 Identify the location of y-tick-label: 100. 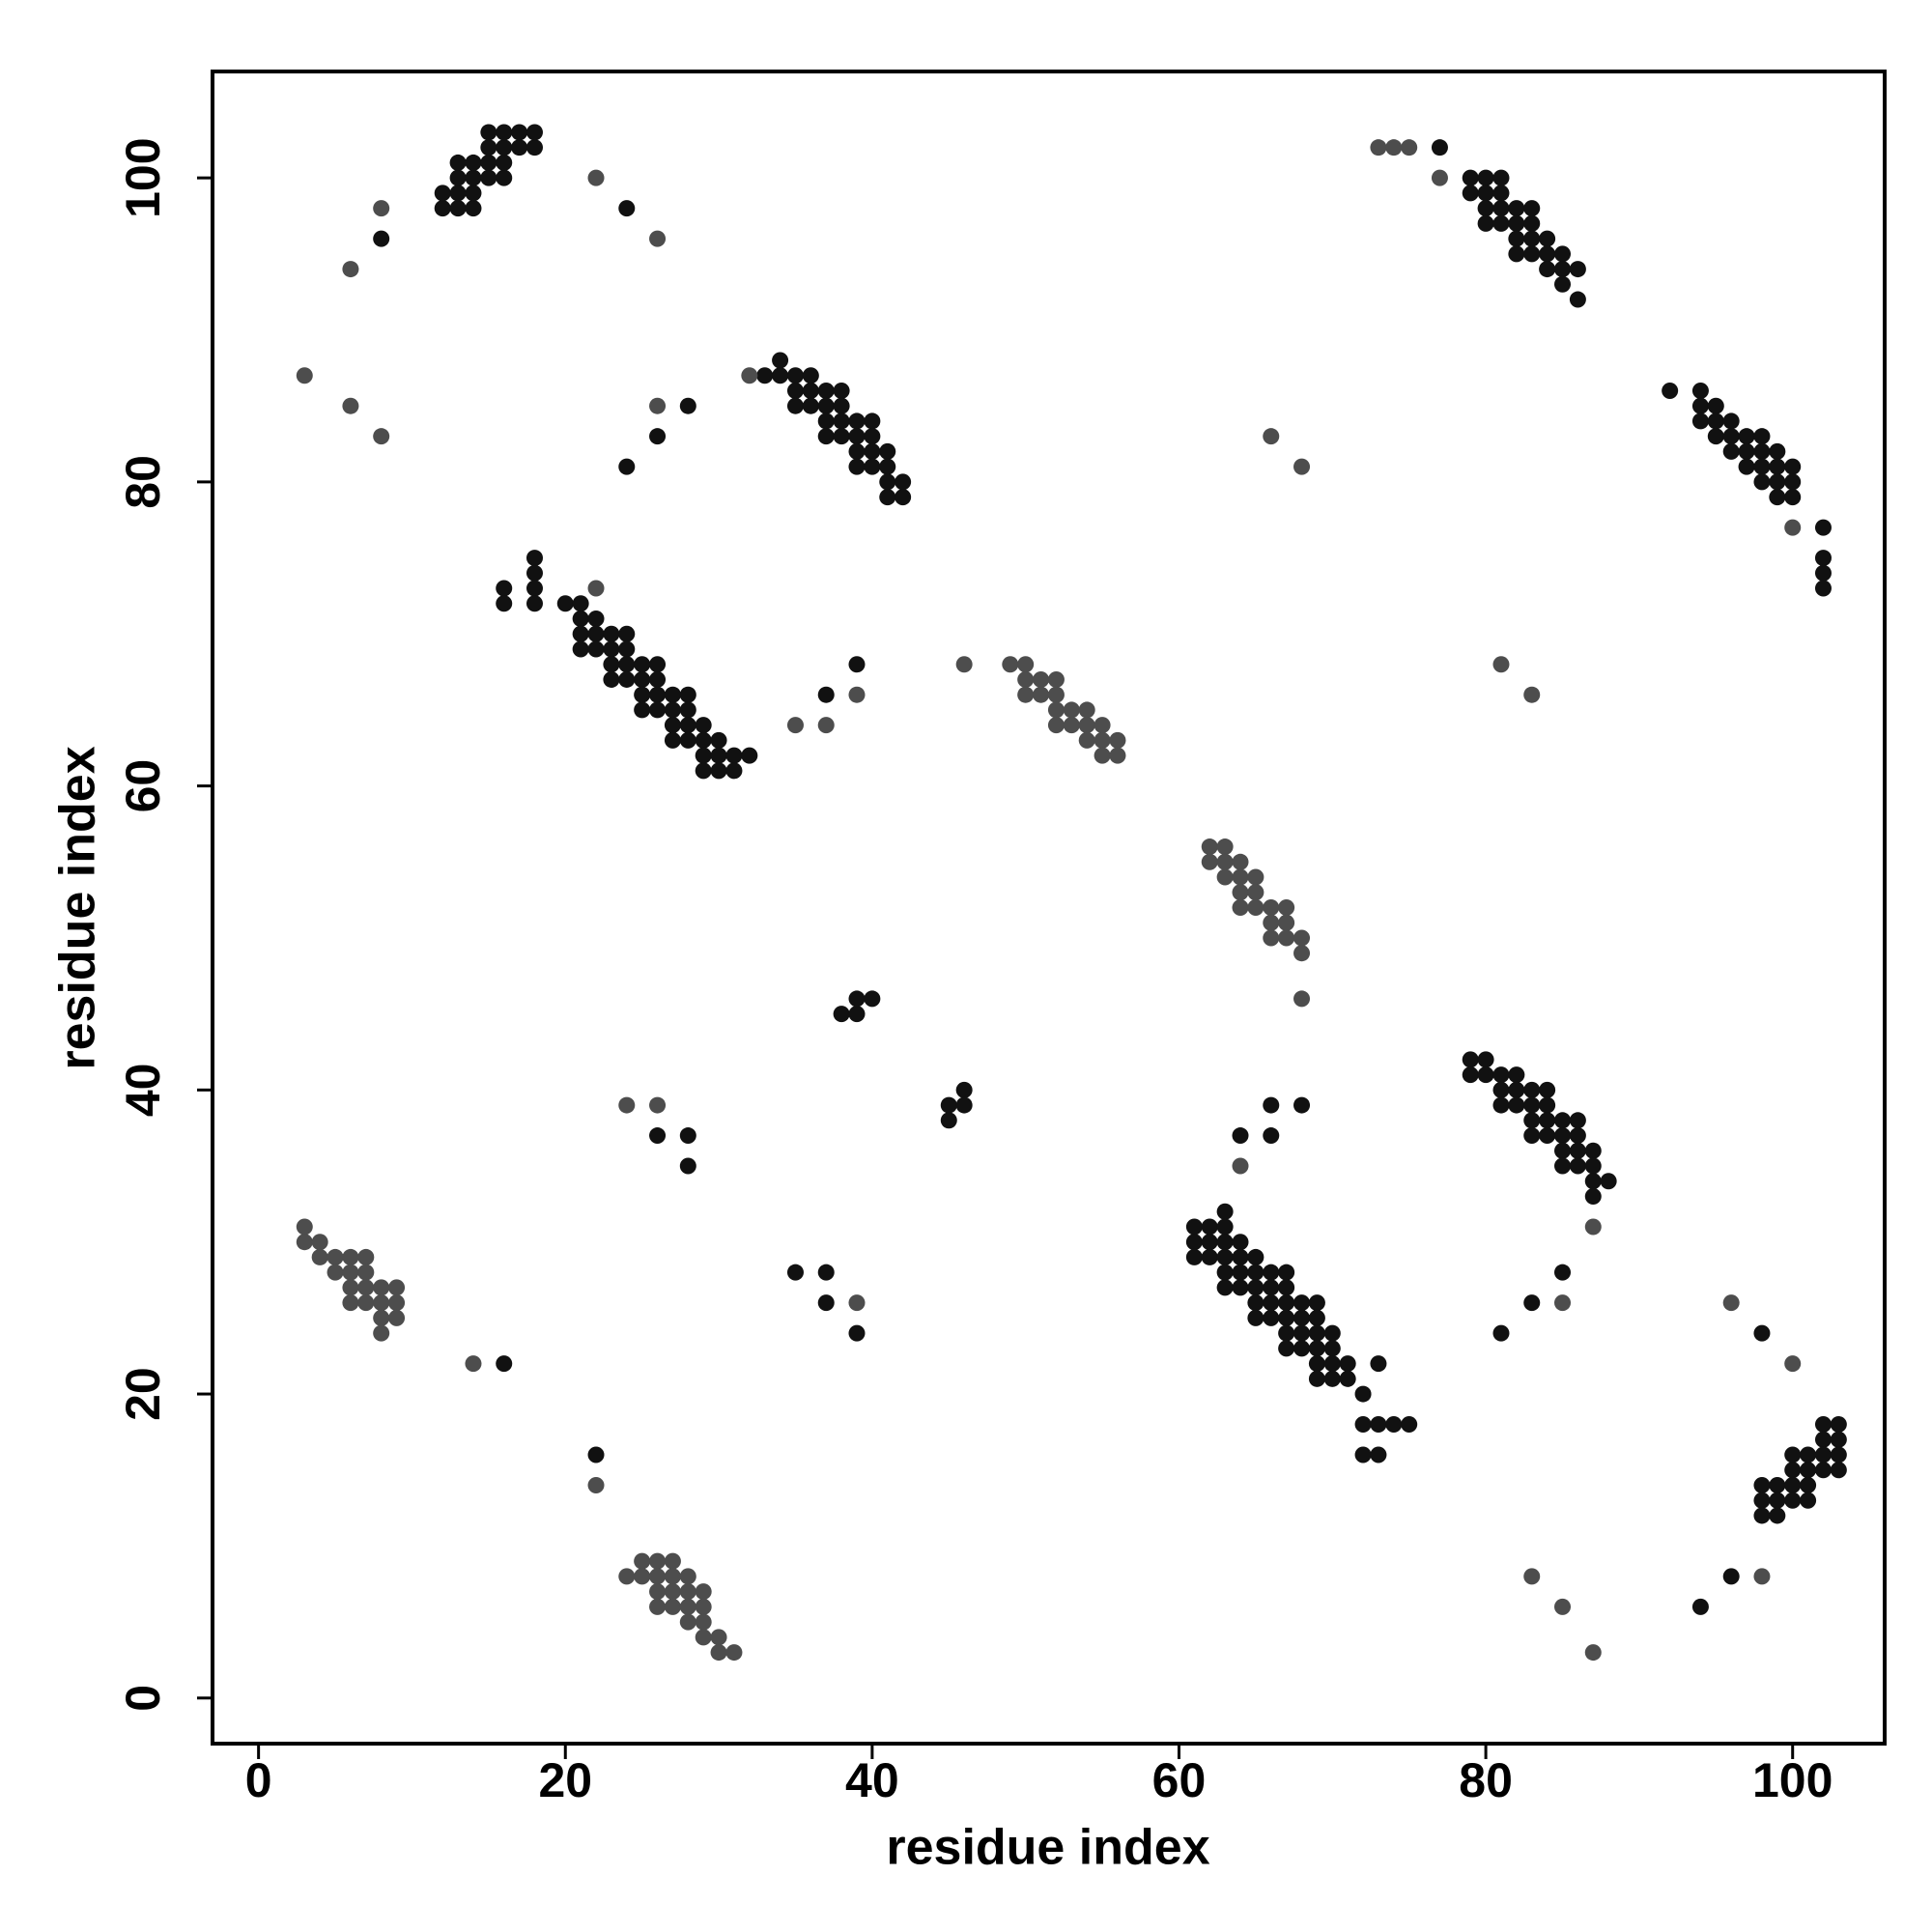
(143, 177).